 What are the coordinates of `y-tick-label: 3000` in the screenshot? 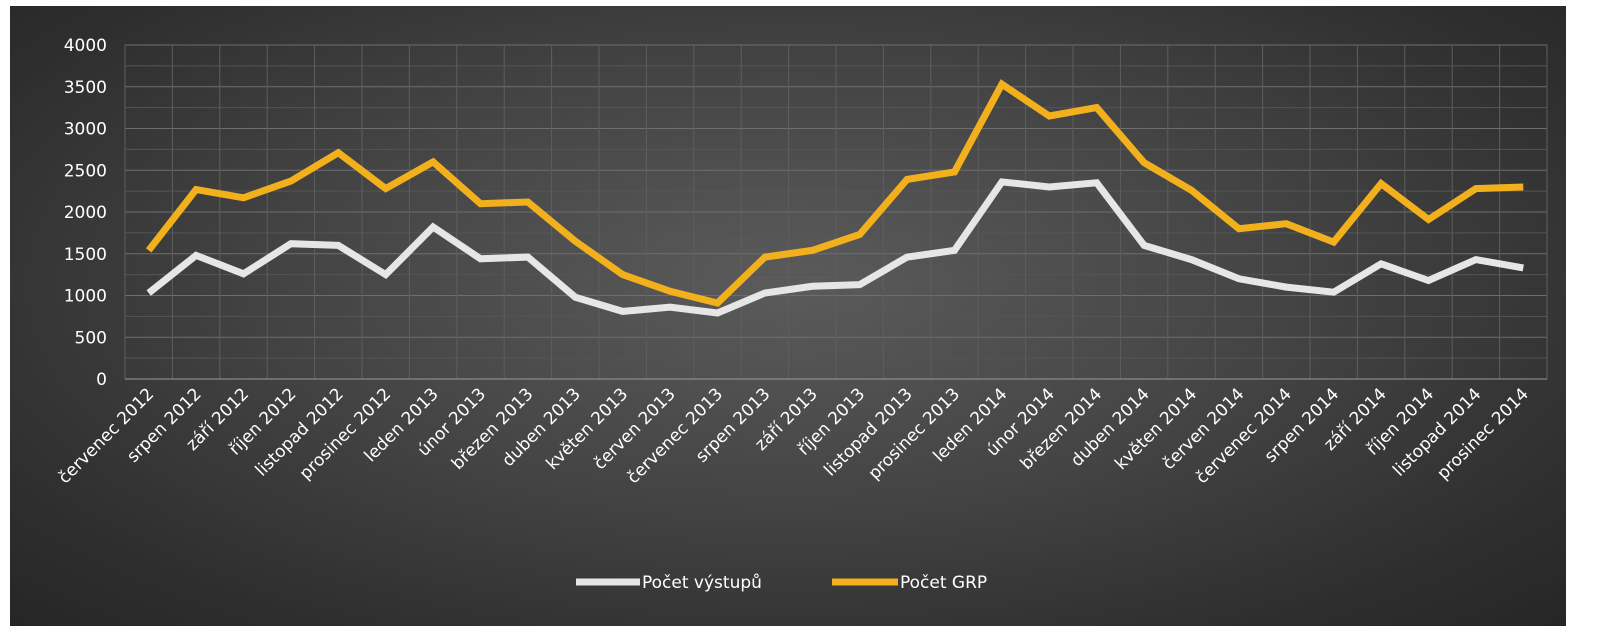 It's located at (85, 130).